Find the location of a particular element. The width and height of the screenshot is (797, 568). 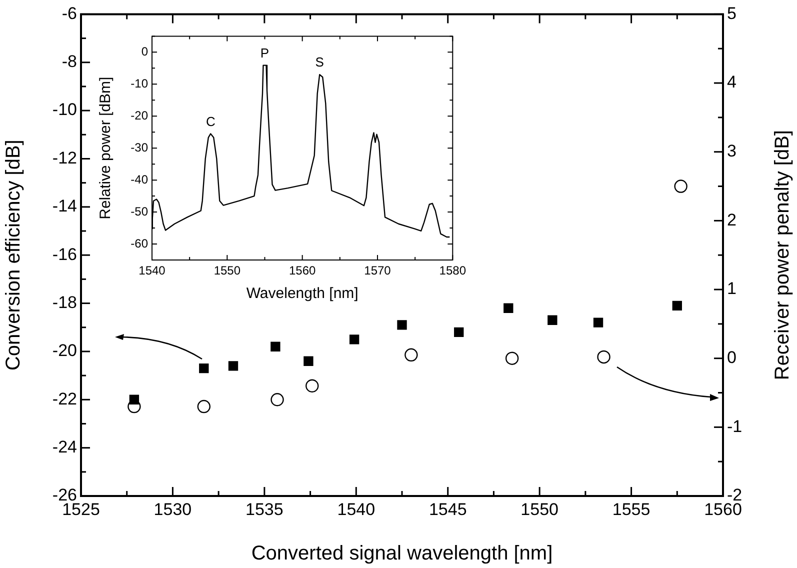

y-axis-title: Relative power [dBm] is located at coordinates (105, 148).